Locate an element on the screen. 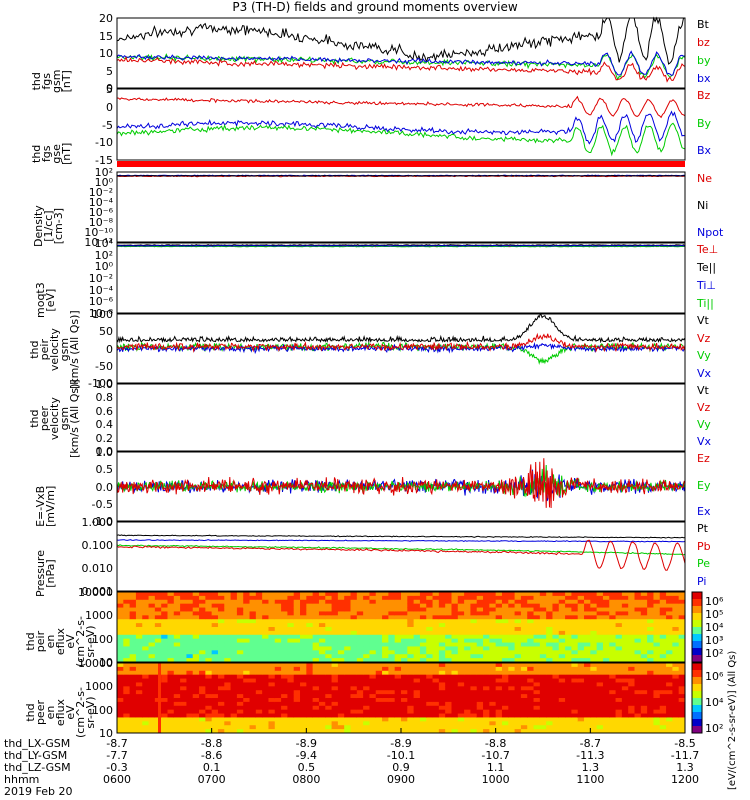  xaxis-row-label: thd_LX-GSM is located at coordinates (37, 743).